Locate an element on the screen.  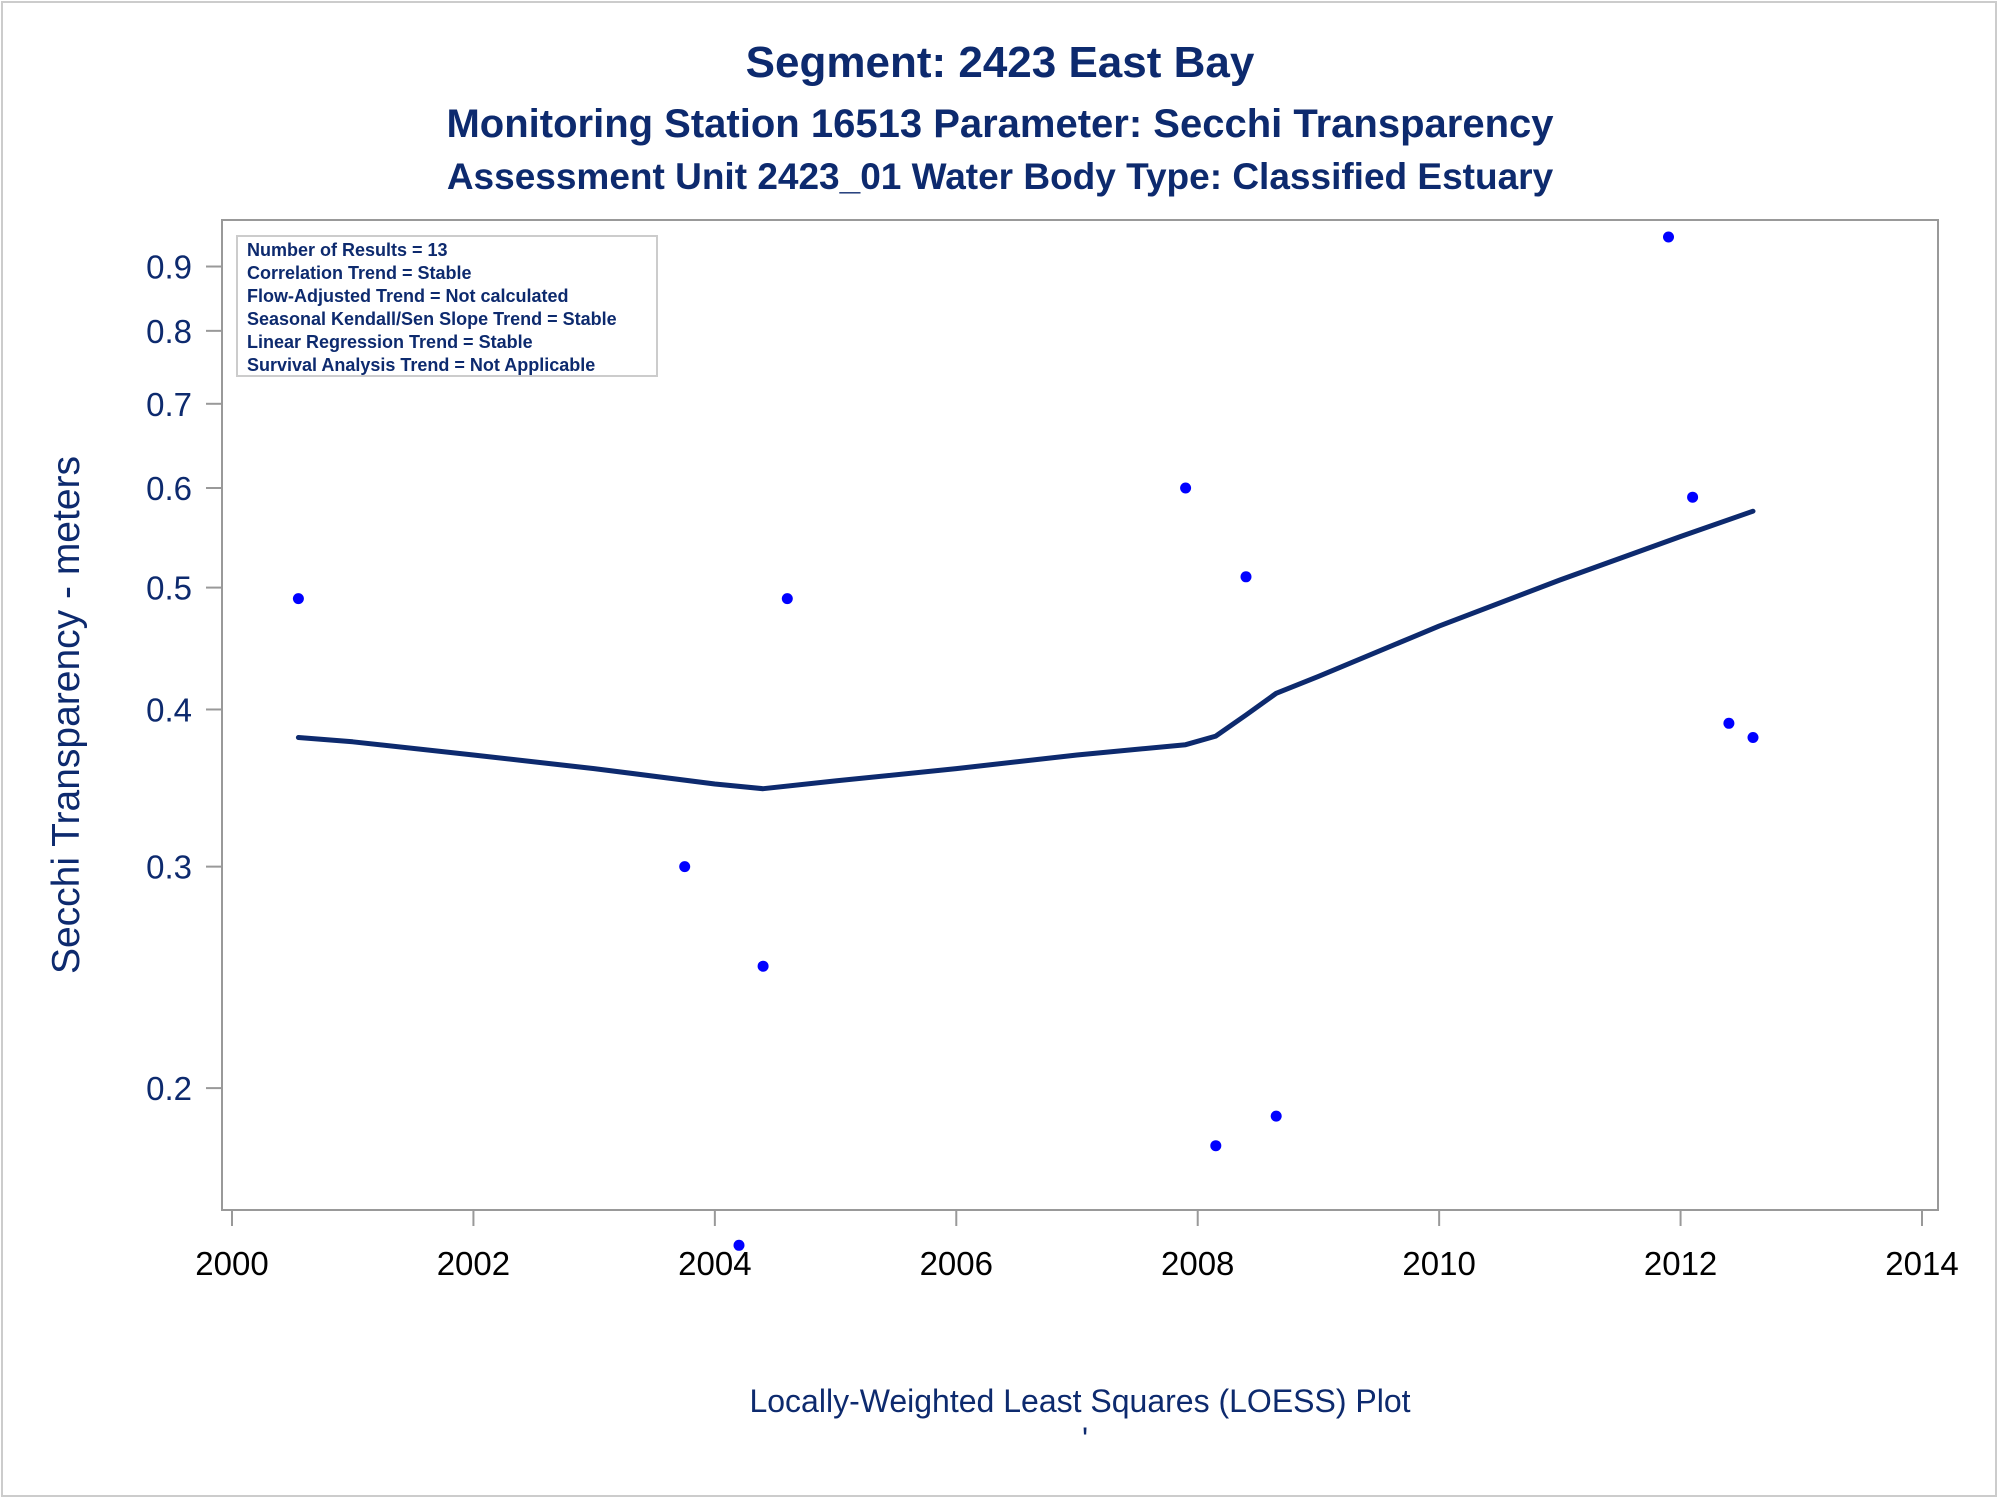
y-tick-label: 0.2 is located at coordinates (169, 1088).